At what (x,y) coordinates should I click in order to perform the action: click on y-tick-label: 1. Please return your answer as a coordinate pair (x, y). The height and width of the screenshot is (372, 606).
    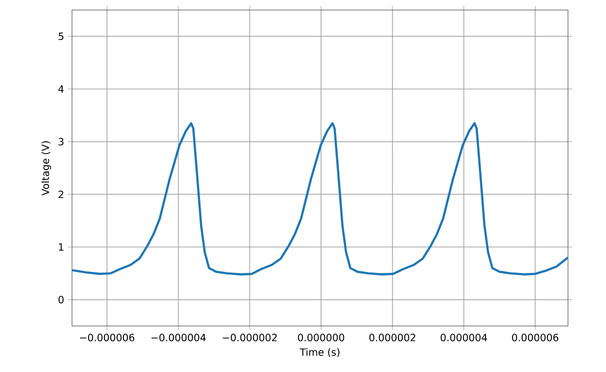
    Looking at the image, I should click on (61, 247).